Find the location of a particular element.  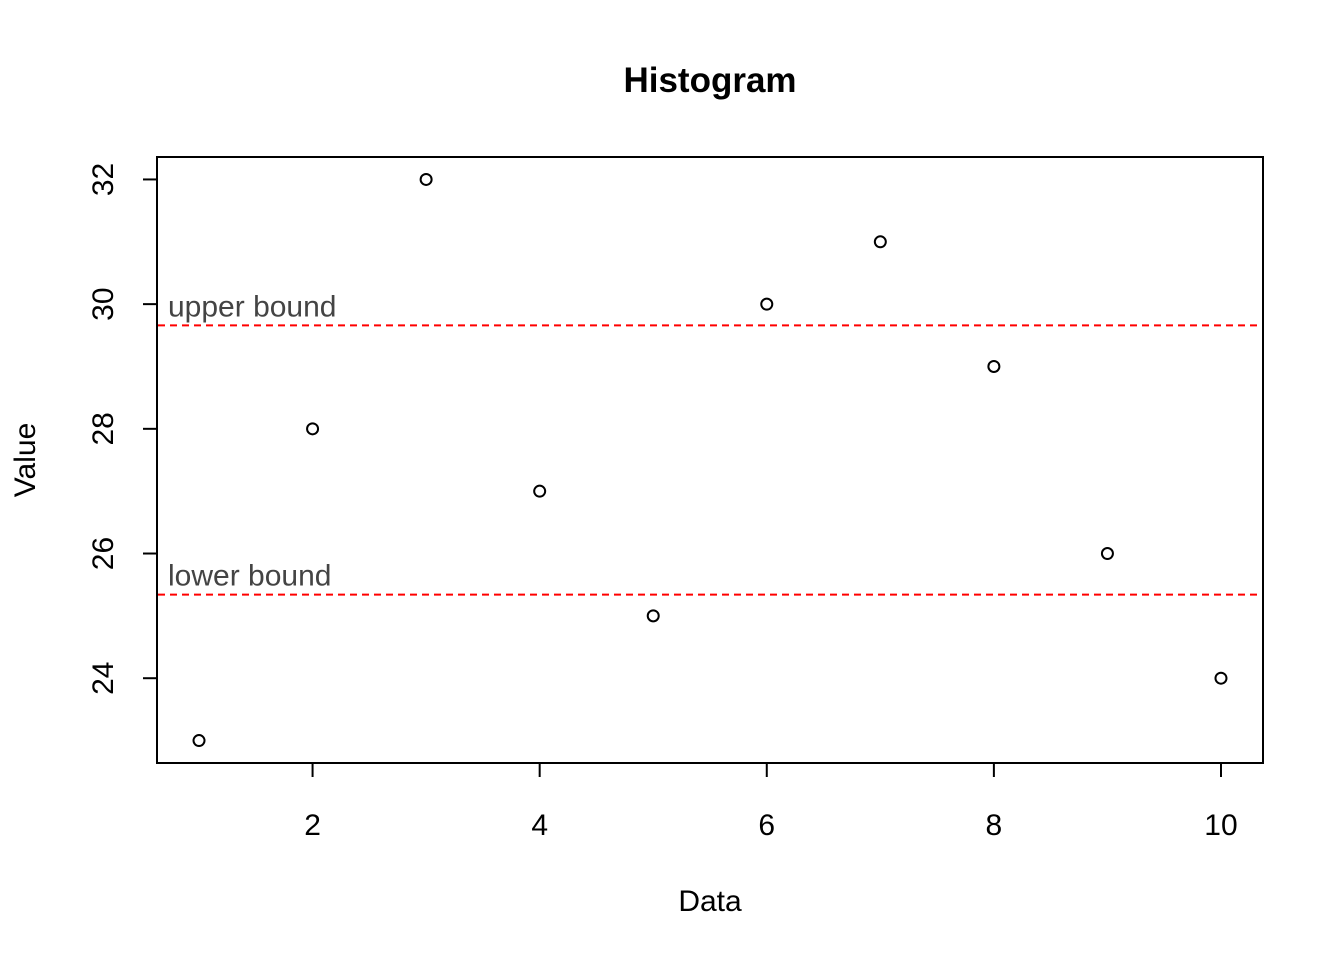

x-tick-label: 2 is located at coordinates (312, 825).